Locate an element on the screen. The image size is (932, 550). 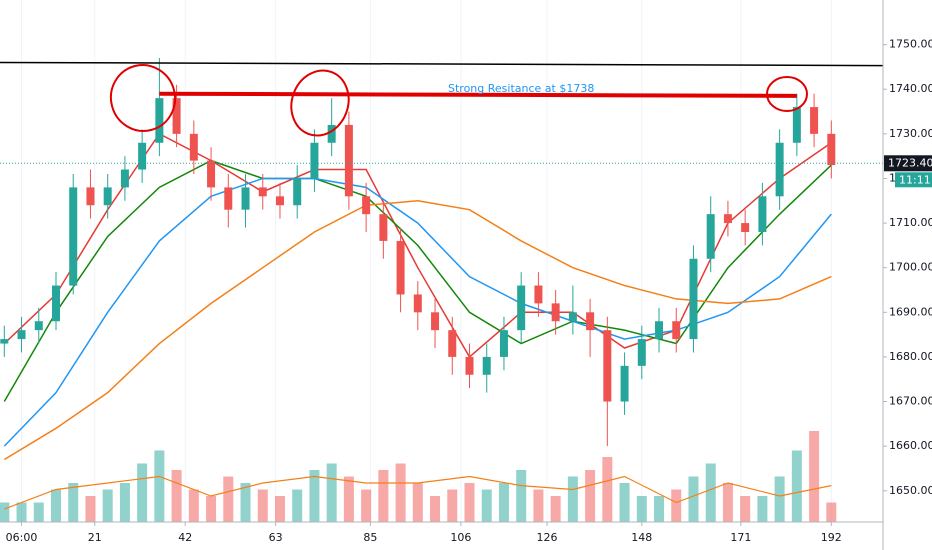
x-tick-label: 106 is located at coordinates (460, 537).